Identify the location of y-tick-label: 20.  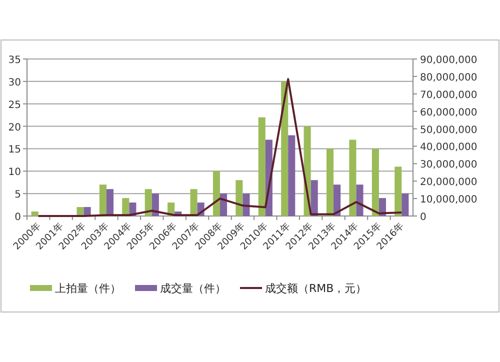
(14, 128).